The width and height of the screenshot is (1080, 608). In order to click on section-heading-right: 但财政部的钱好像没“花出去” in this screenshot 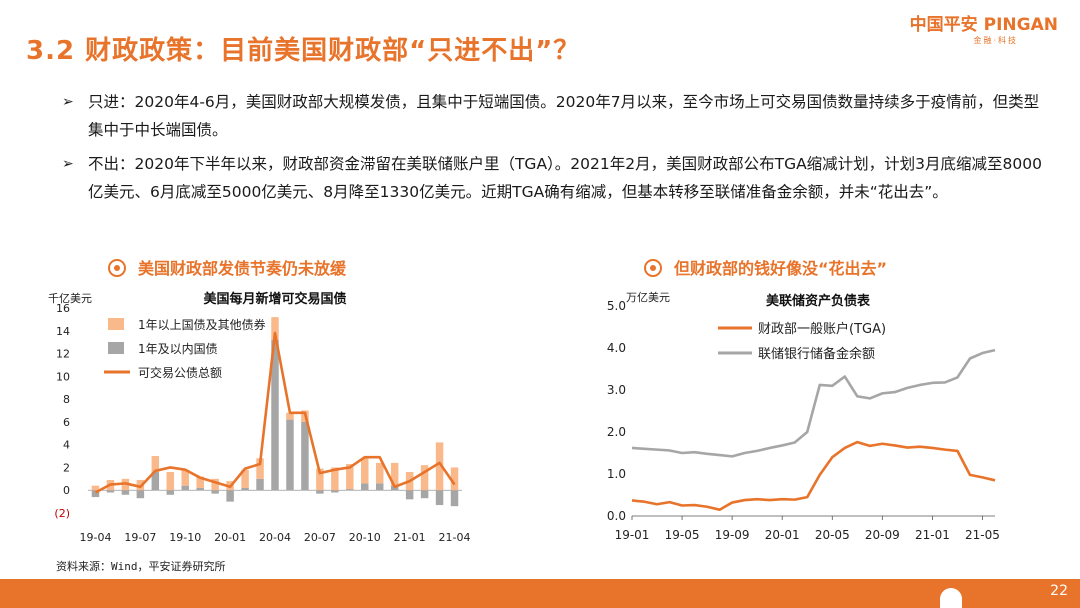, I will do `click(765, 267)`.